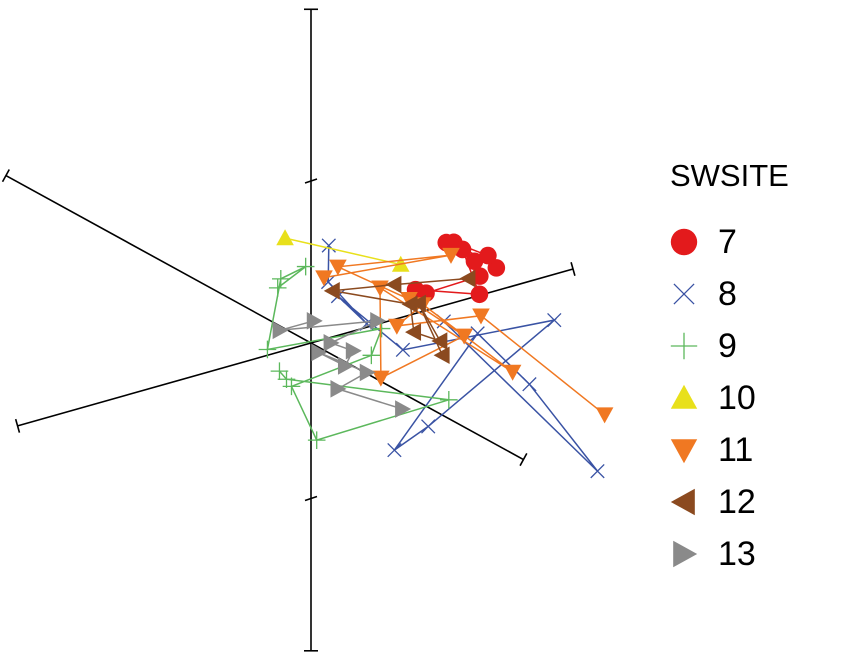  Describe the element at coordinates (729, 175) in the screenshot. I see `legend-title: SWSITE` at that location.